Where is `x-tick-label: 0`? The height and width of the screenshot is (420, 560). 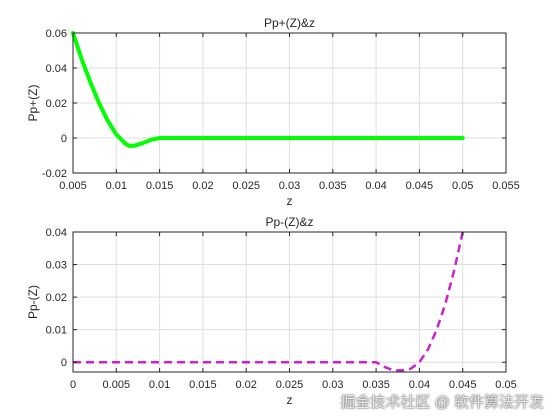
x-tick-label: 0 is located at coordinates (73, 385).